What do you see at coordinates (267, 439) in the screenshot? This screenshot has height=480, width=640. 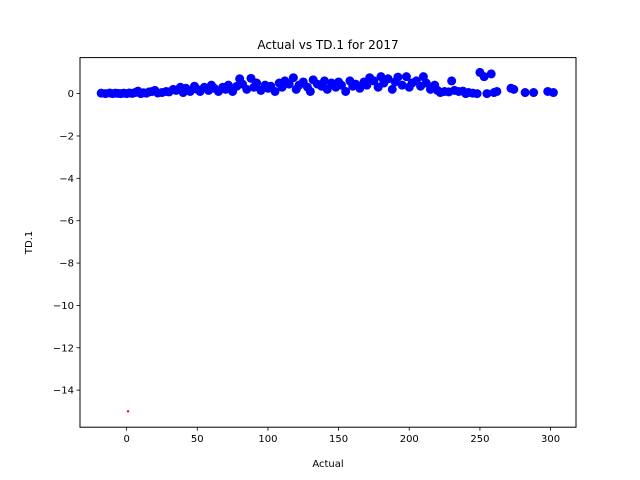 I see `x-tick-label: 100` at bounding box center [267, 439].